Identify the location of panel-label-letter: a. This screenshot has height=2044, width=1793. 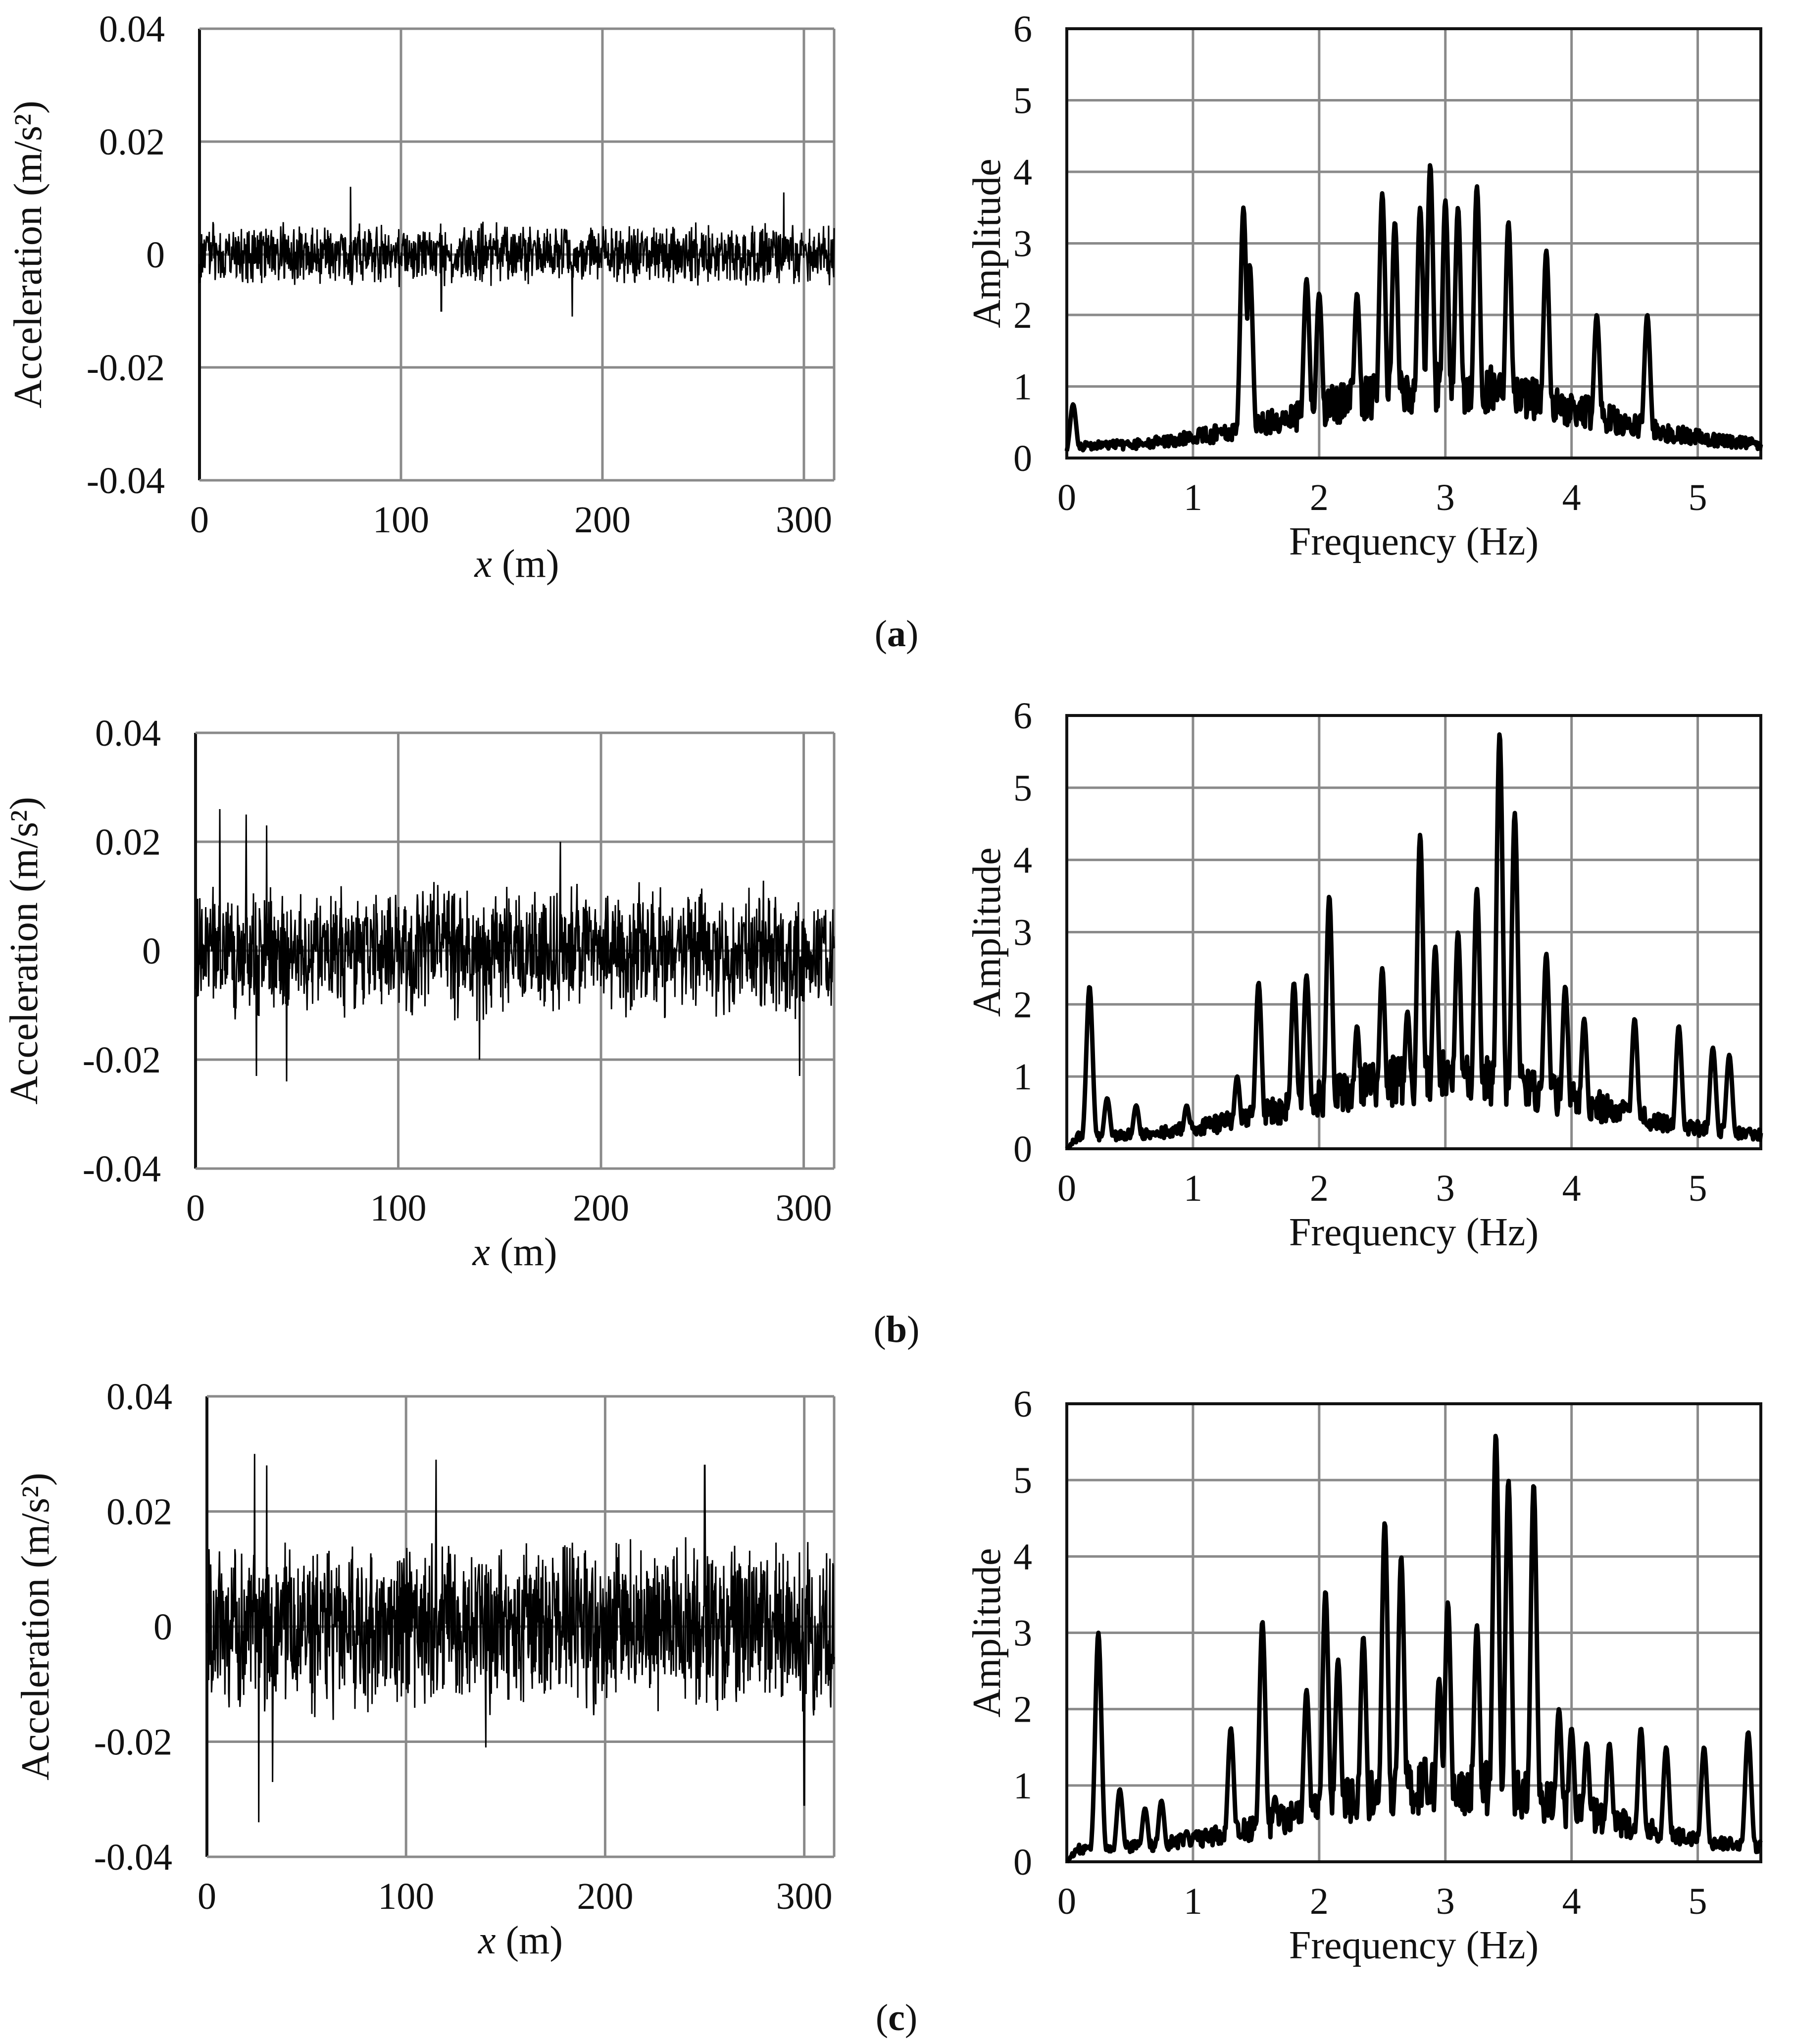
(896, 634).